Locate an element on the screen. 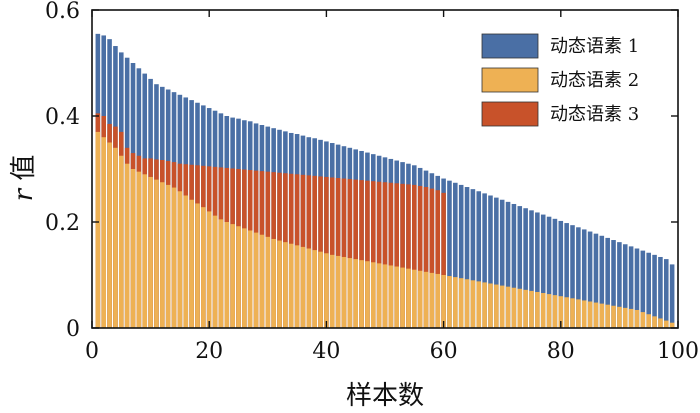 The image size is (700, 413). x-axis-title: 样本数 is located at coordinates (385, 396).